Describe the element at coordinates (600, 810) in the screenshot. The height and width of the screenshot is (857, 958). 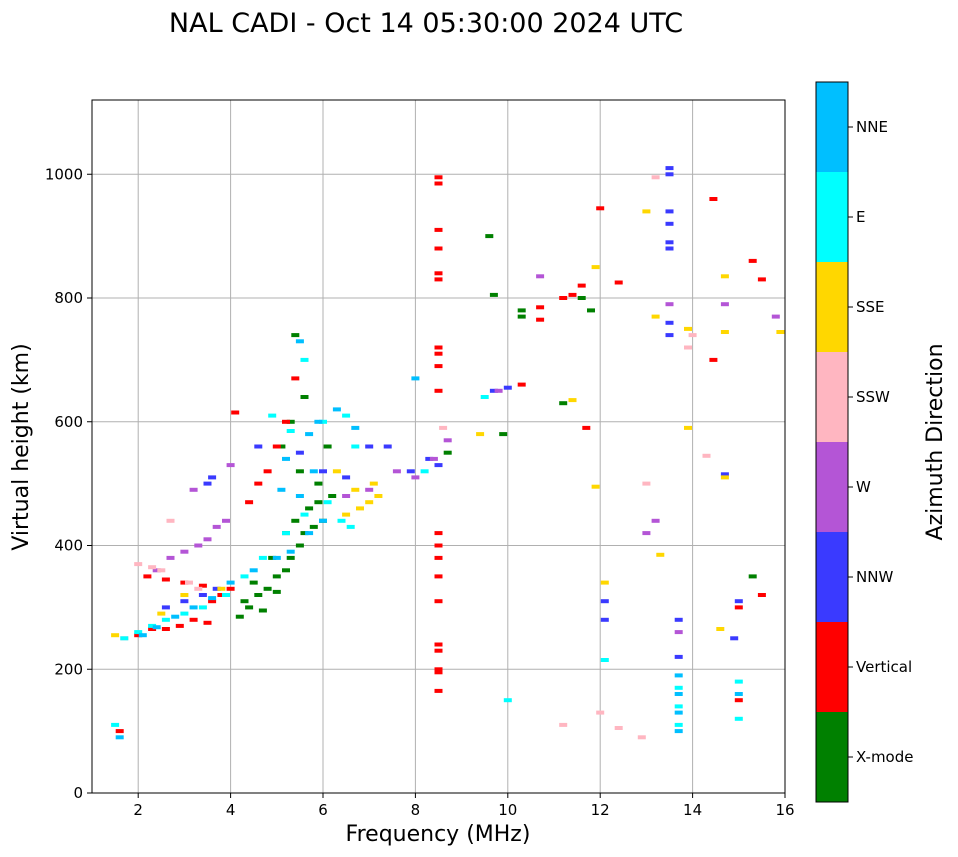
I see `x-tick-label: 12` at that location.